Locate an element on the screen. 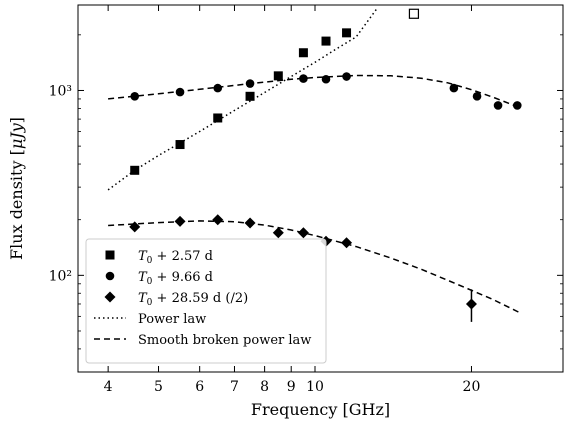 The height and width of the screenshot is (428, 573). x-tick-label: 6 is located at coordinates (199, 387).